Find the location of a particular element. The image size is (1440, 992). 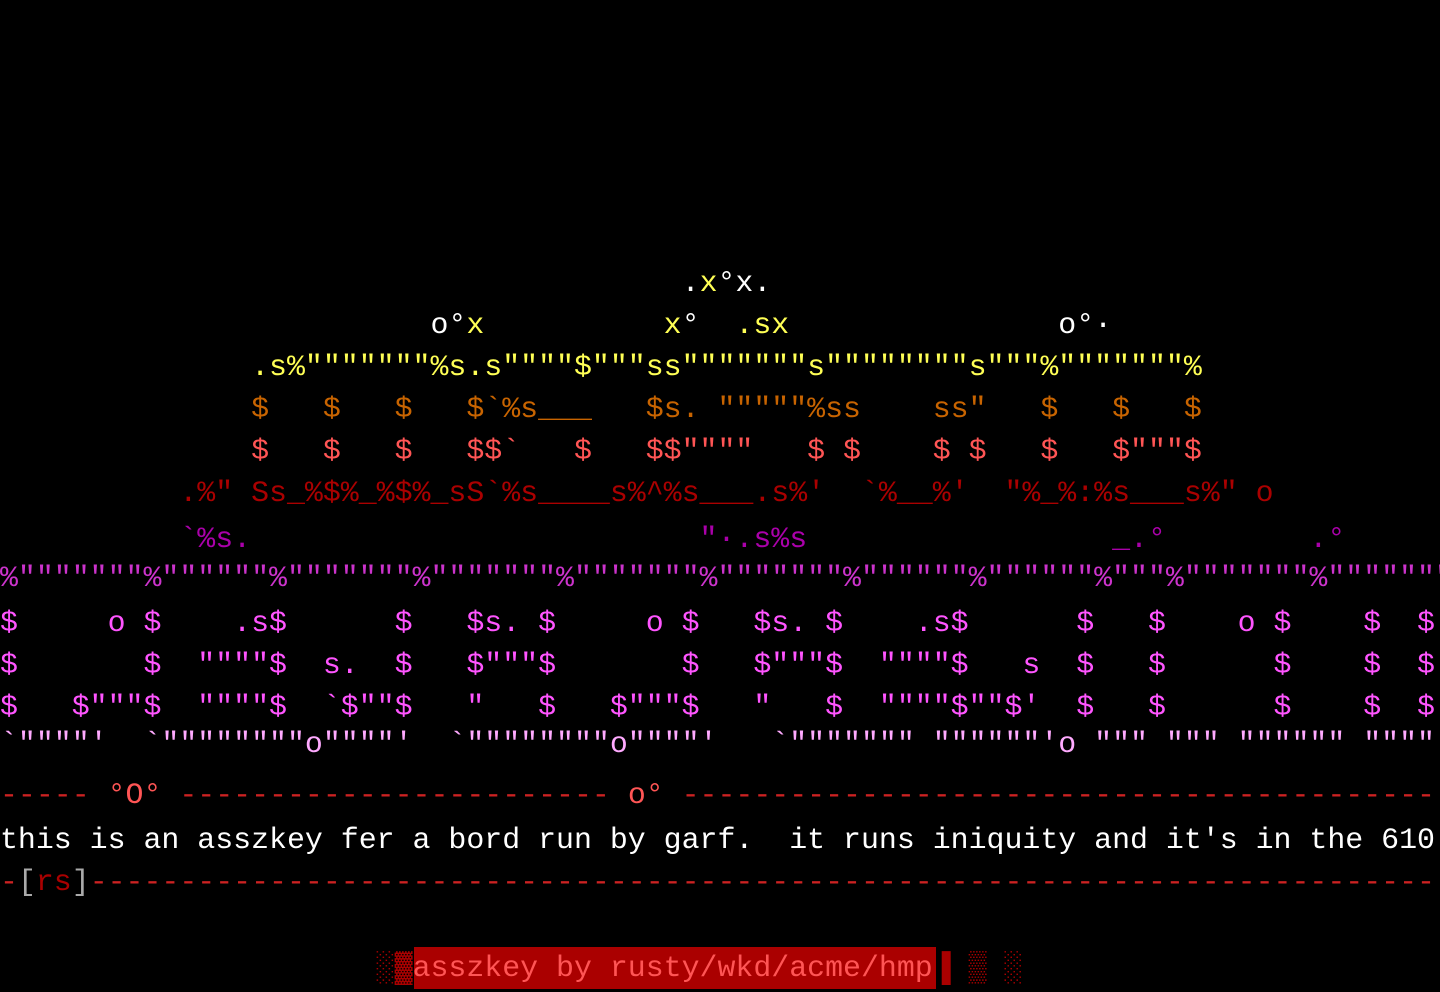

art-line: ░▓asszkey by rusty/wkd/acme/hmp▐ ▒ ░ is located at coordinates (511, 968).